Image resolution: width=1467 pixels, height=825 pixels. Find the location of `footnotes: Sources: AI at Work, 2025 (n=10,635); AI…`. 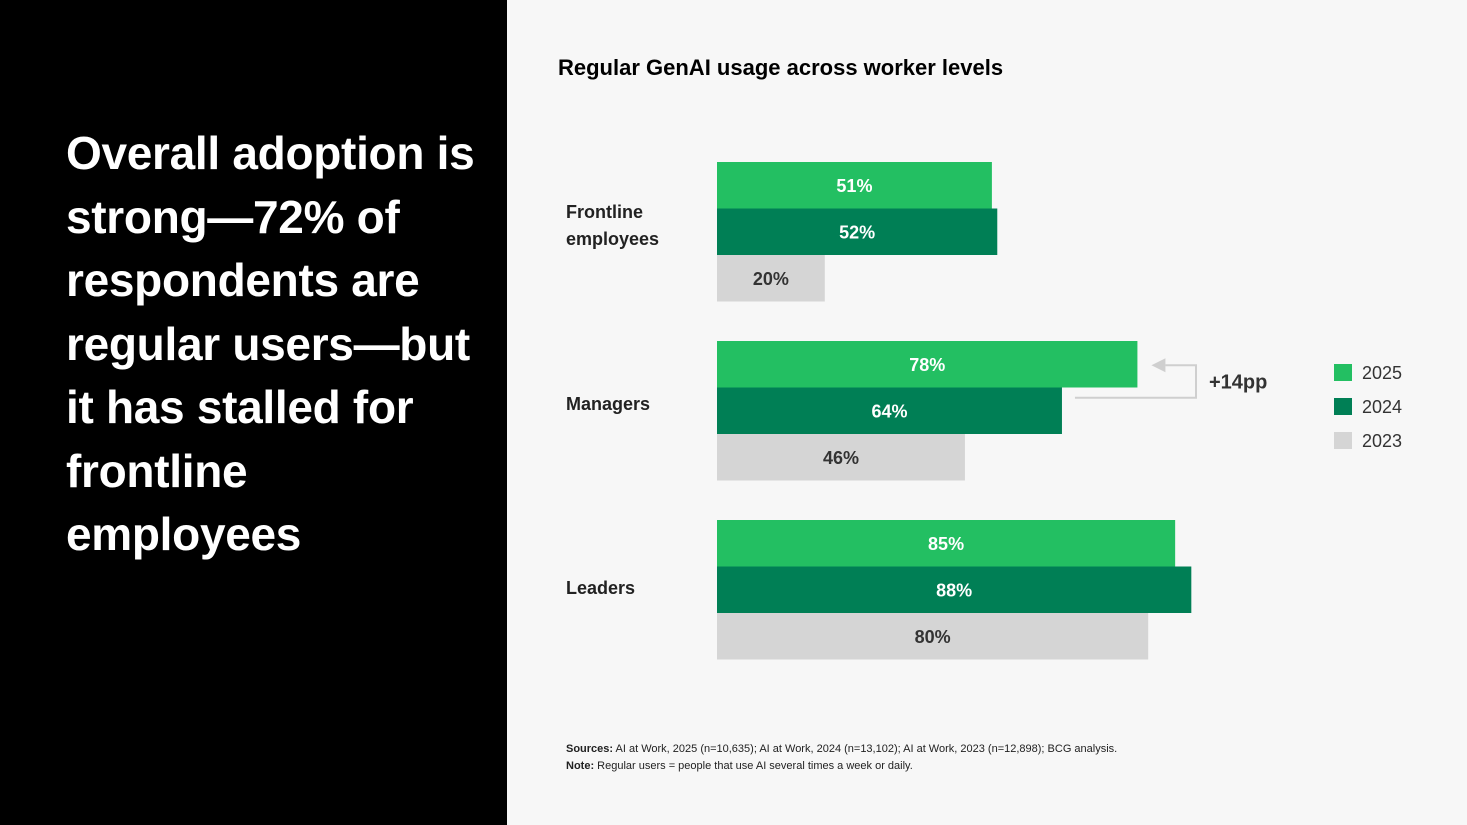

footnotes: Sources: AI at Work, 2025 (n=10,635); AI… is located at coordinates (841, 757).